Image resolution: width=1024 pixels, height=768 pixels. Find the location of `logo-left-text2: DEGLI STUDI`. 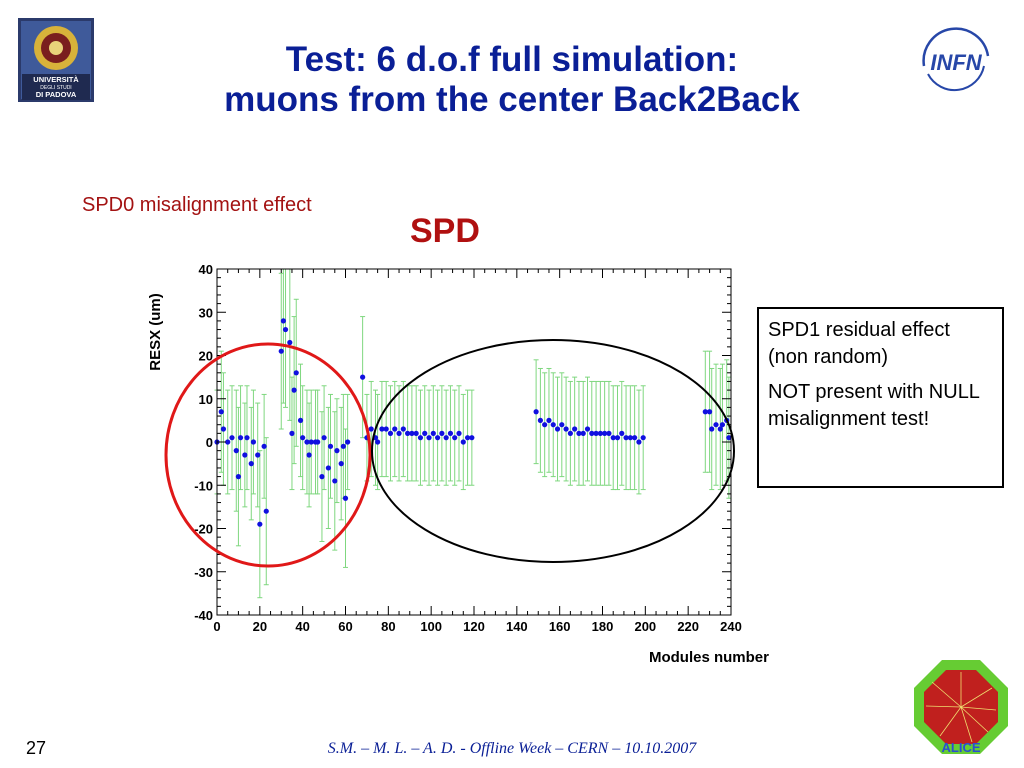

logo-left-text2: DEGLI STUDI is located at coordinates (55, 88).